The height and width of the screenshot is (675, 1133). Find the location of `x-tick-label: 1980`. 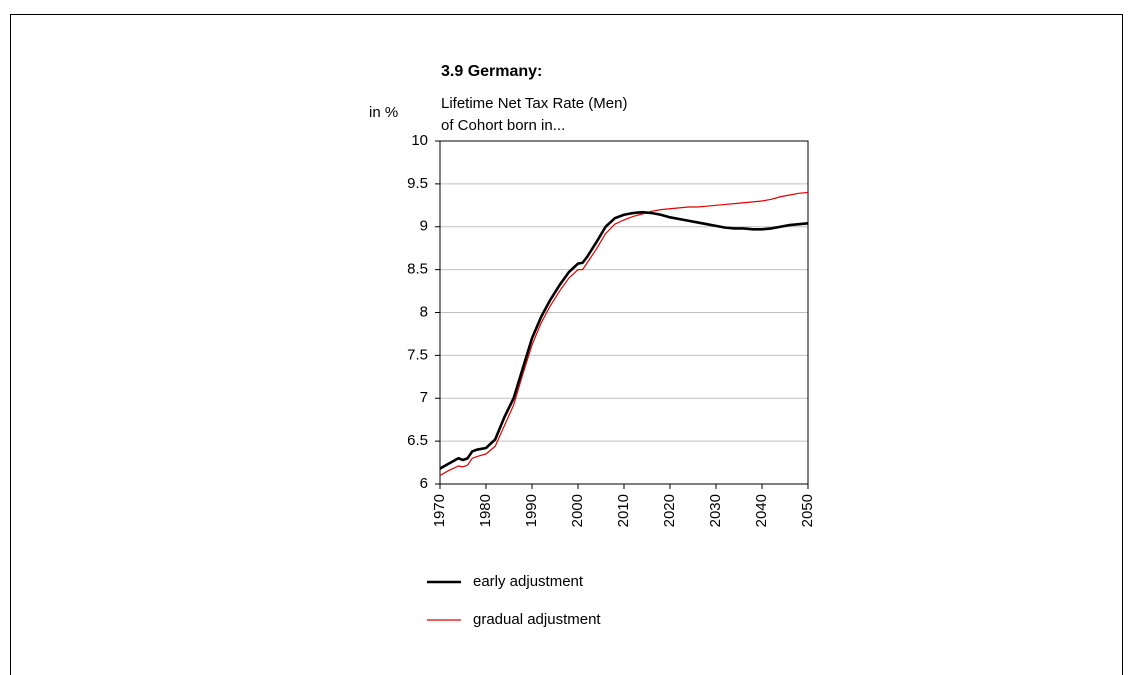

x-tick-label: 1980 is located at coordinates (485, 510).